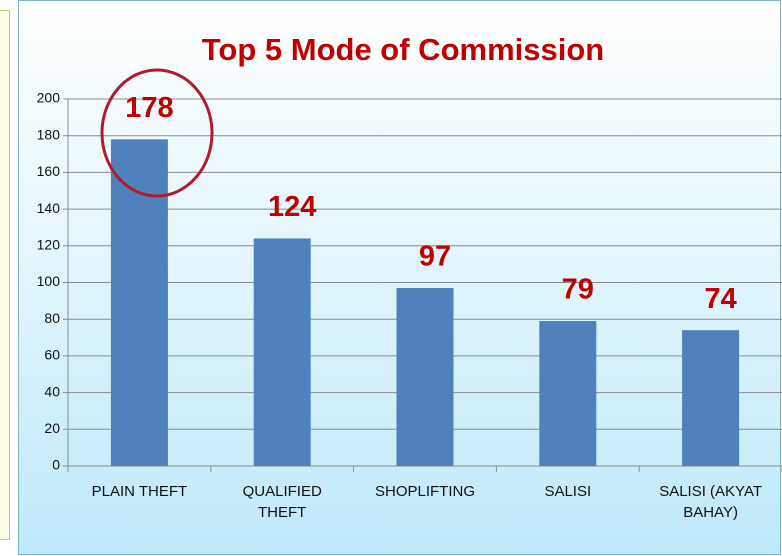 Image resolution: width=782 pixels, height=556 pixels. Describe the element at coordinates (710, 502) in the screenshot. I see `x-tick-label: SALISI (AKYAT BAHAY)` at that location.